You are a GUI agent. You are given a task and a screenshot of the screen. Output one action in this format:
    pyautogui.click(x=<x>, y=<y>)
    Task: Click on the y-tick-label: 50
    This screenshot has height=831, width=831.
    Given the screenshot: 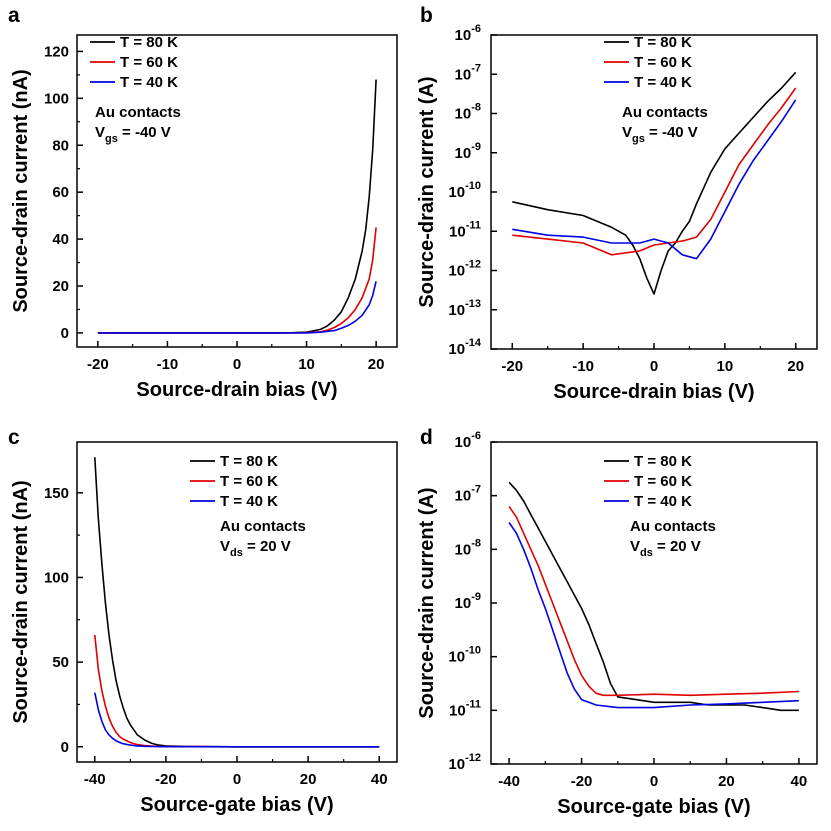 What is the action you would take?
    pyautogui.click(x=60, y=662)
    